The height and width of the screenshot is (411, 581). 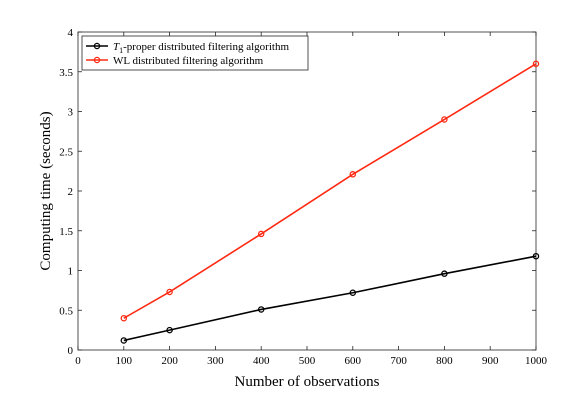 I want to click on x-tick-label: 800, so click(x=444, y=361).